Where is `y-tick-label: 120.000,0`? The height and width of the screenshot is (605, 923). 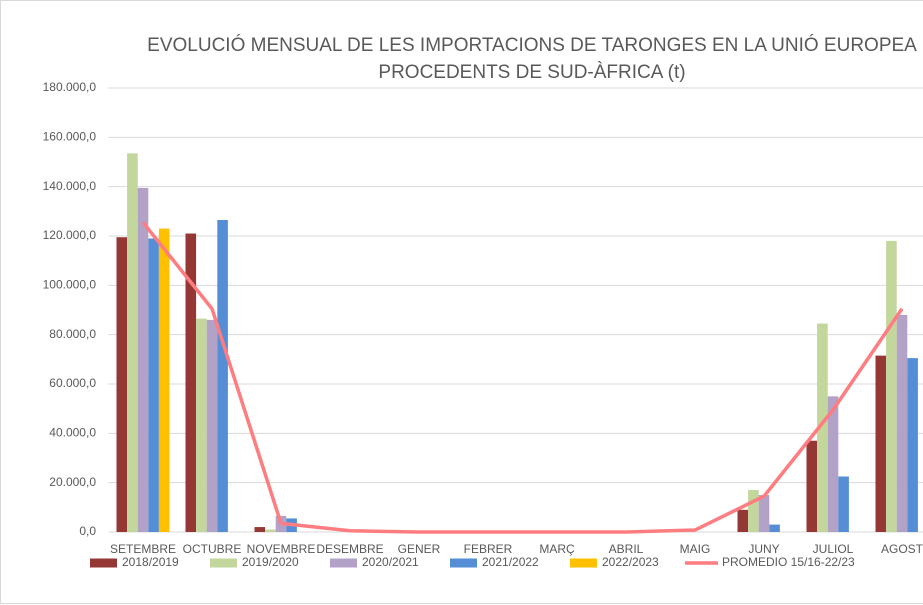
y-tick-label: 120.000,0 is located at coordinates (70, 235).